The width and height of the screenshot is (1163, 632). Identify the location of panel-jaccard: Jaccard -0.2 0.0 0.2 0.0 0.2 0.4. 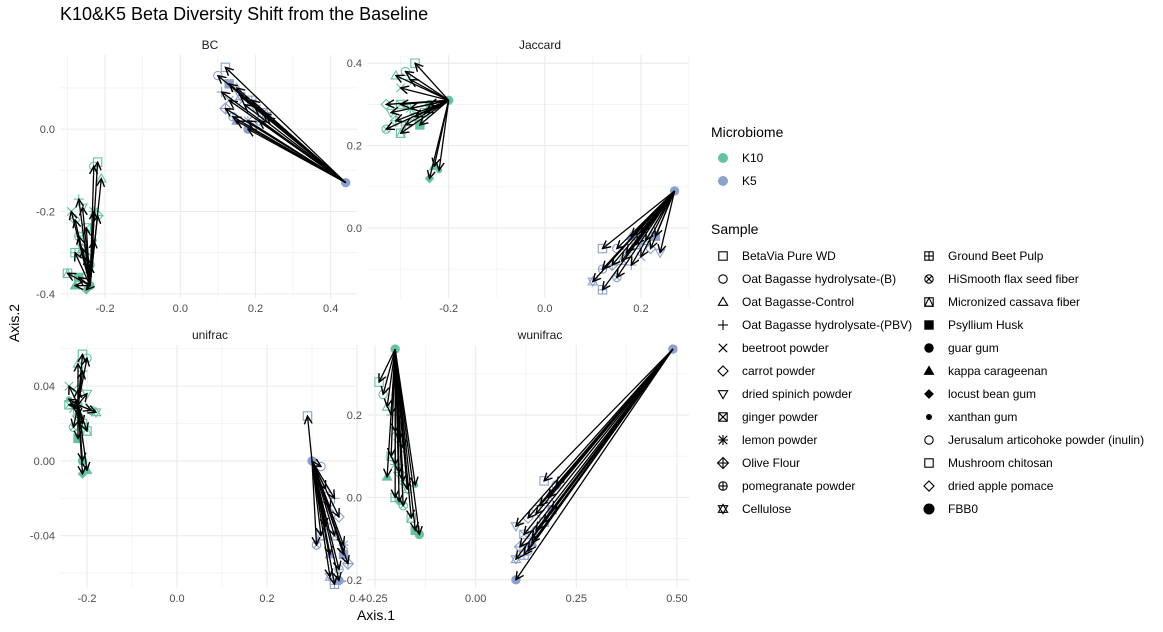
(518, 176).